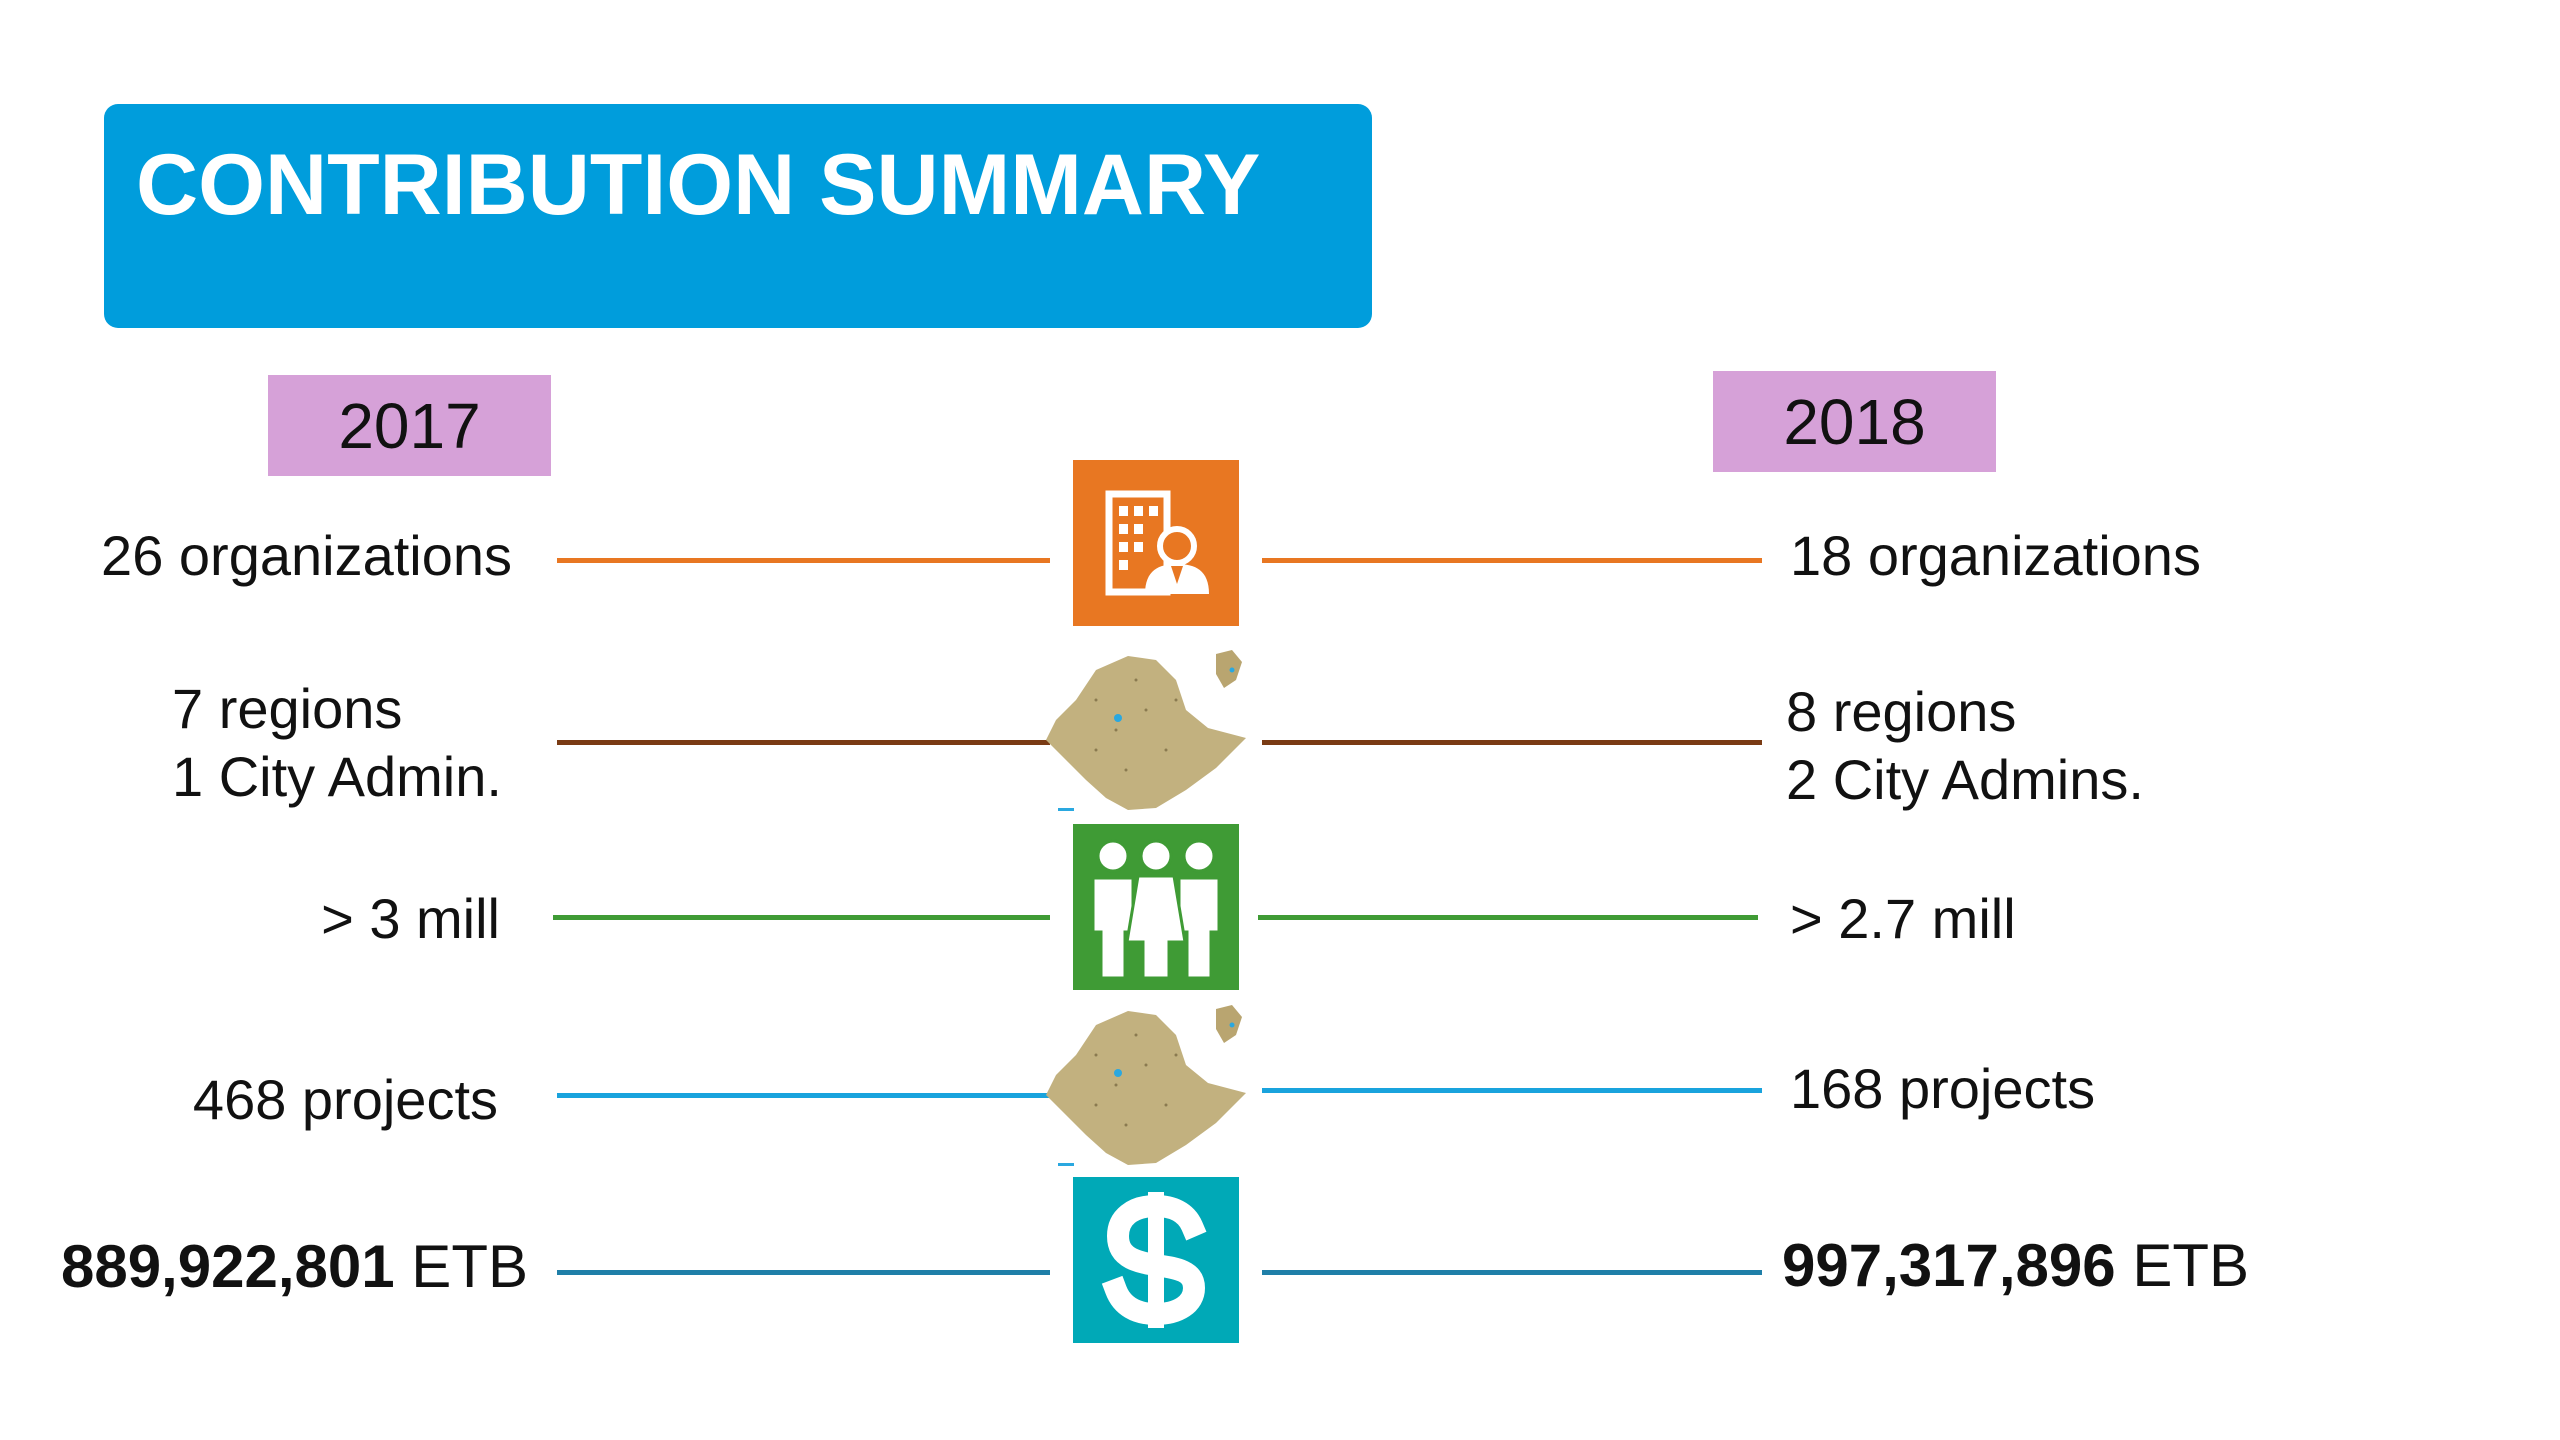 Image resolution: width=2560 pixels, height=1440 pixels. What do you see at coordinates (227, 1266) in the screenshot?
I see `funding-amount-left: 889,922,801` at bounding box center [227, 1266].